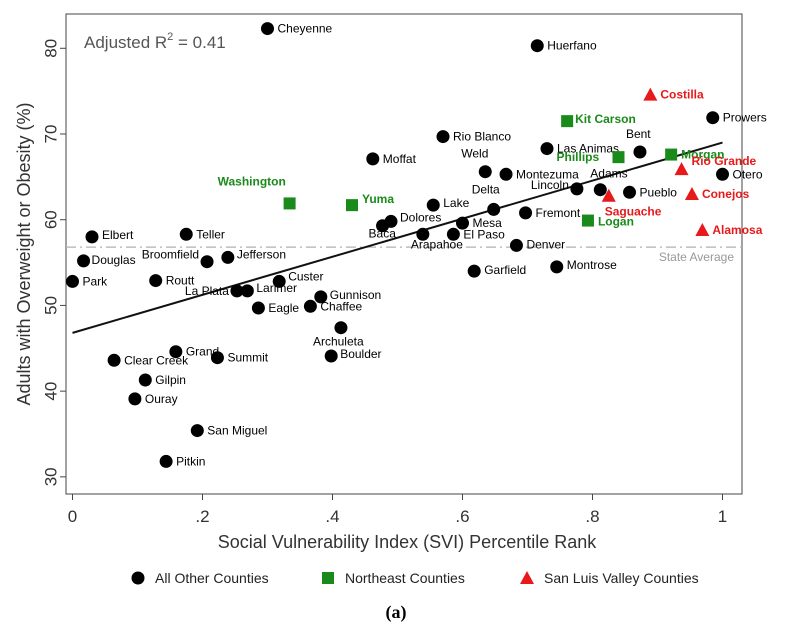 Image resolution: width=793 pixels, height=630 pixels. What do you see at coordinates (505, 270) in the screenshot?
I see `point-label-garfield: Garfield` at bounding box center [505, 270].